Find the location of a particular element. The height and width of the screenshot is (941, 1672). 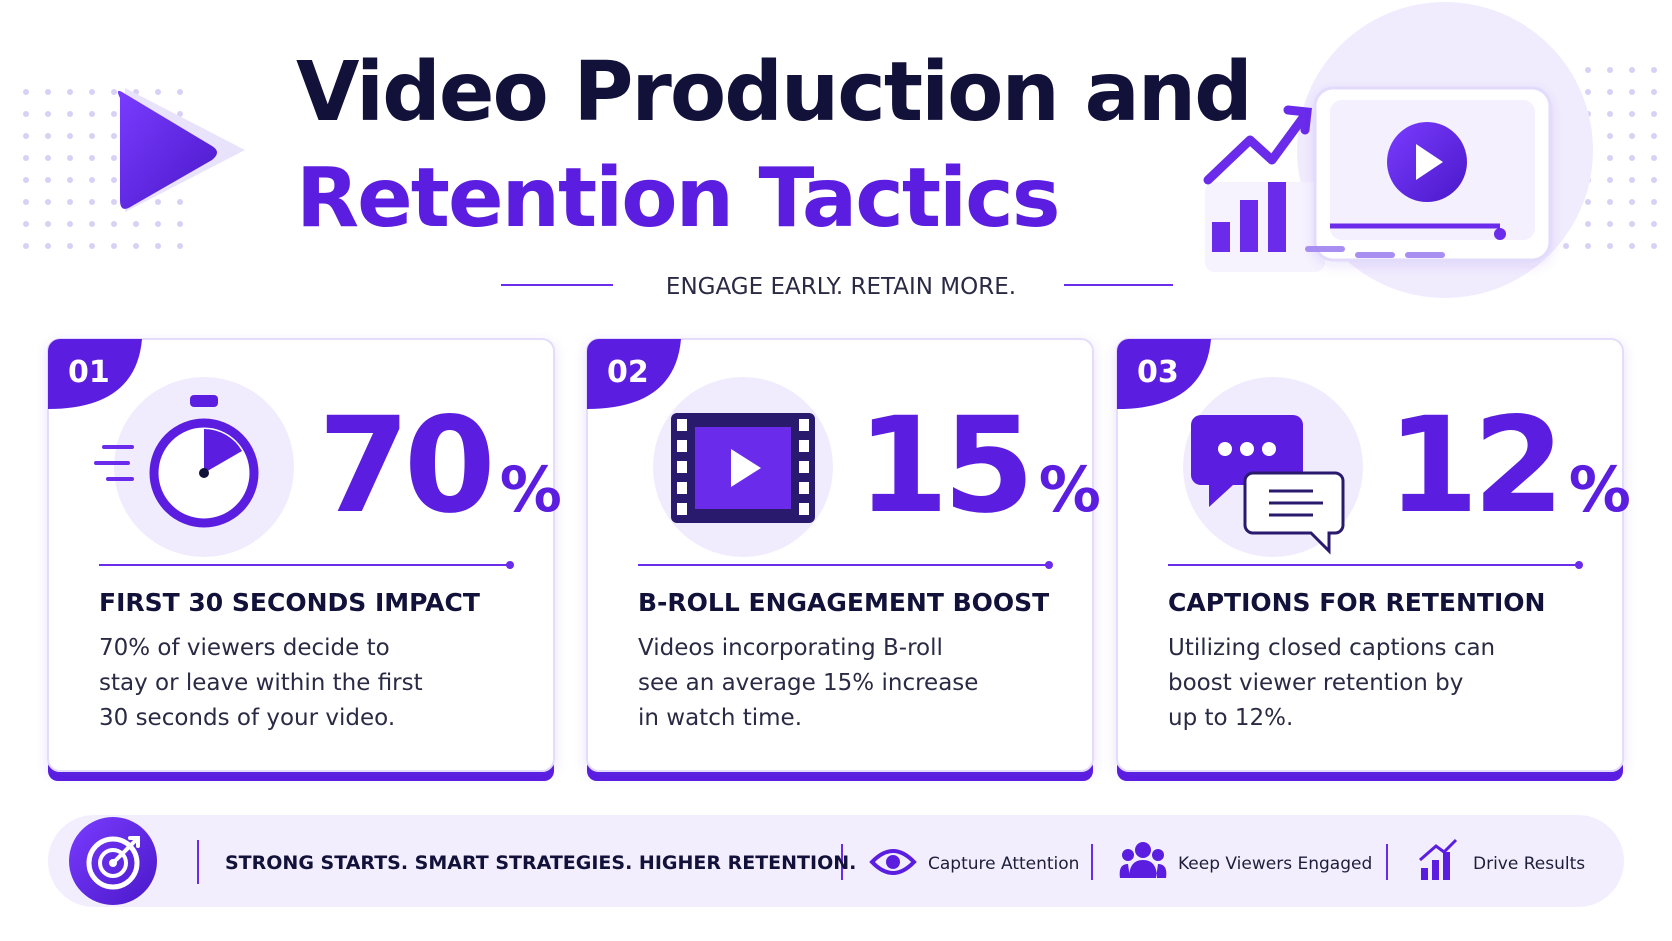

stat-value: 70 is located at coordinates (404, 466).